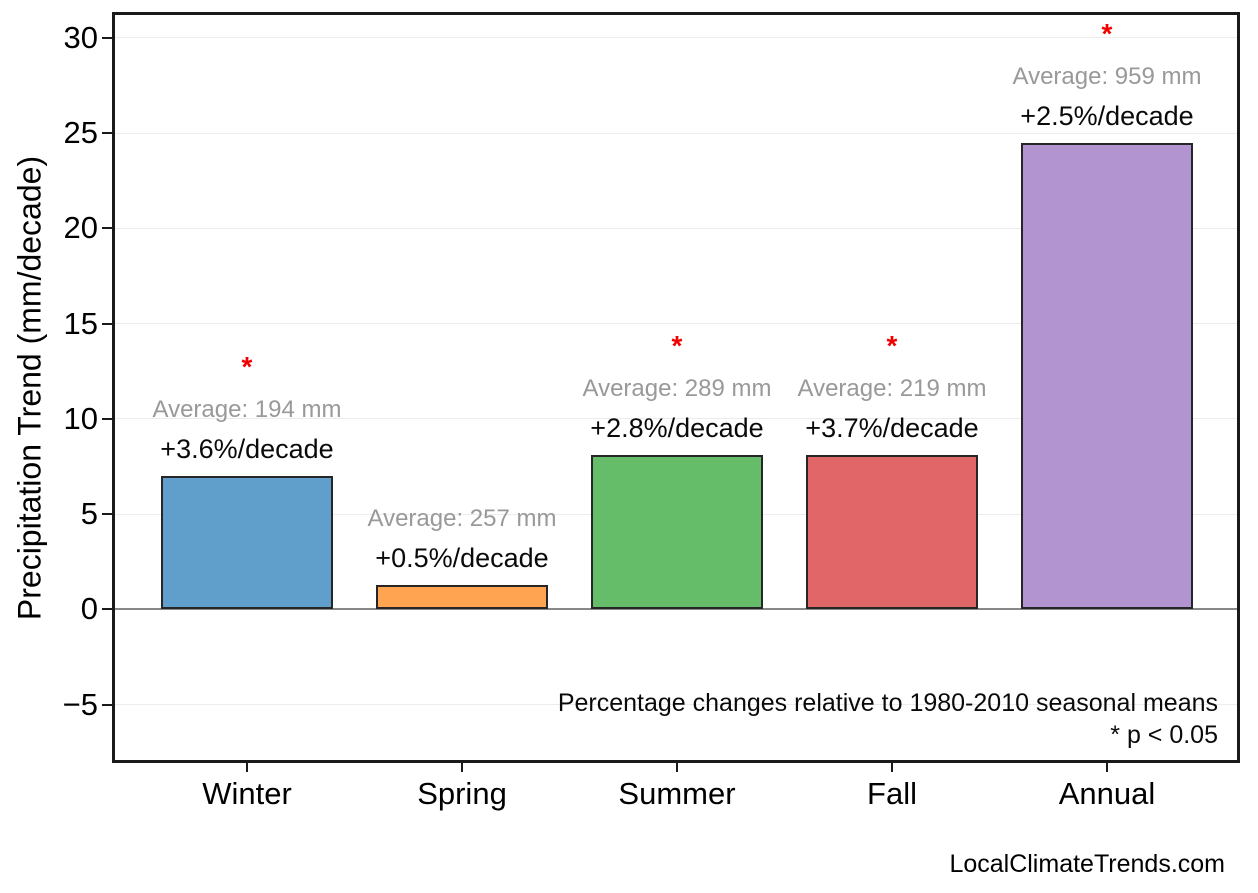 Image resolution: width=1258 pixels, height=893 pixels. Describe the element at coordinates (89, 514) in the screenshot. I see `y-tick-label: 5` at that location.